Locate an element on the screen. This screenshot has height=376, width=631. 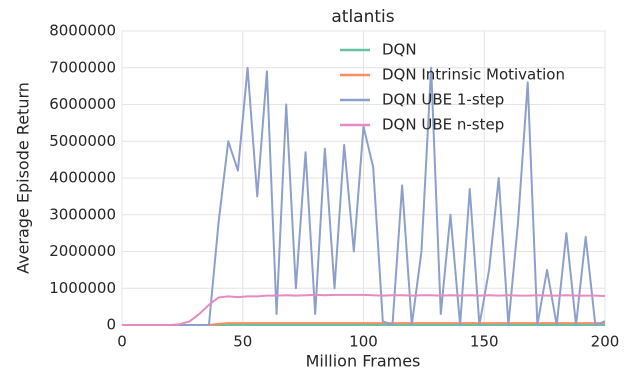
y-tick-label: 2000000 is located at coordinates (82, 251).